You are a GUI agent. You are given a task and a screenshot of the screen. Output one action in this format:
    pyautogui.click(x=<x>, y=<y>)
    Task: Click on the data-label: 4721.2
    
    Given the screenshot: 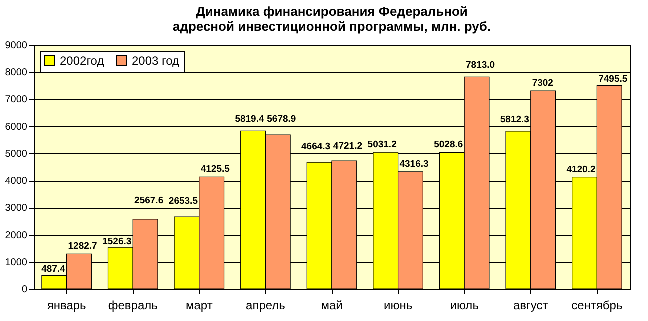 What is the action you would take?
    pyautogui.click(x=347, y=146)
    